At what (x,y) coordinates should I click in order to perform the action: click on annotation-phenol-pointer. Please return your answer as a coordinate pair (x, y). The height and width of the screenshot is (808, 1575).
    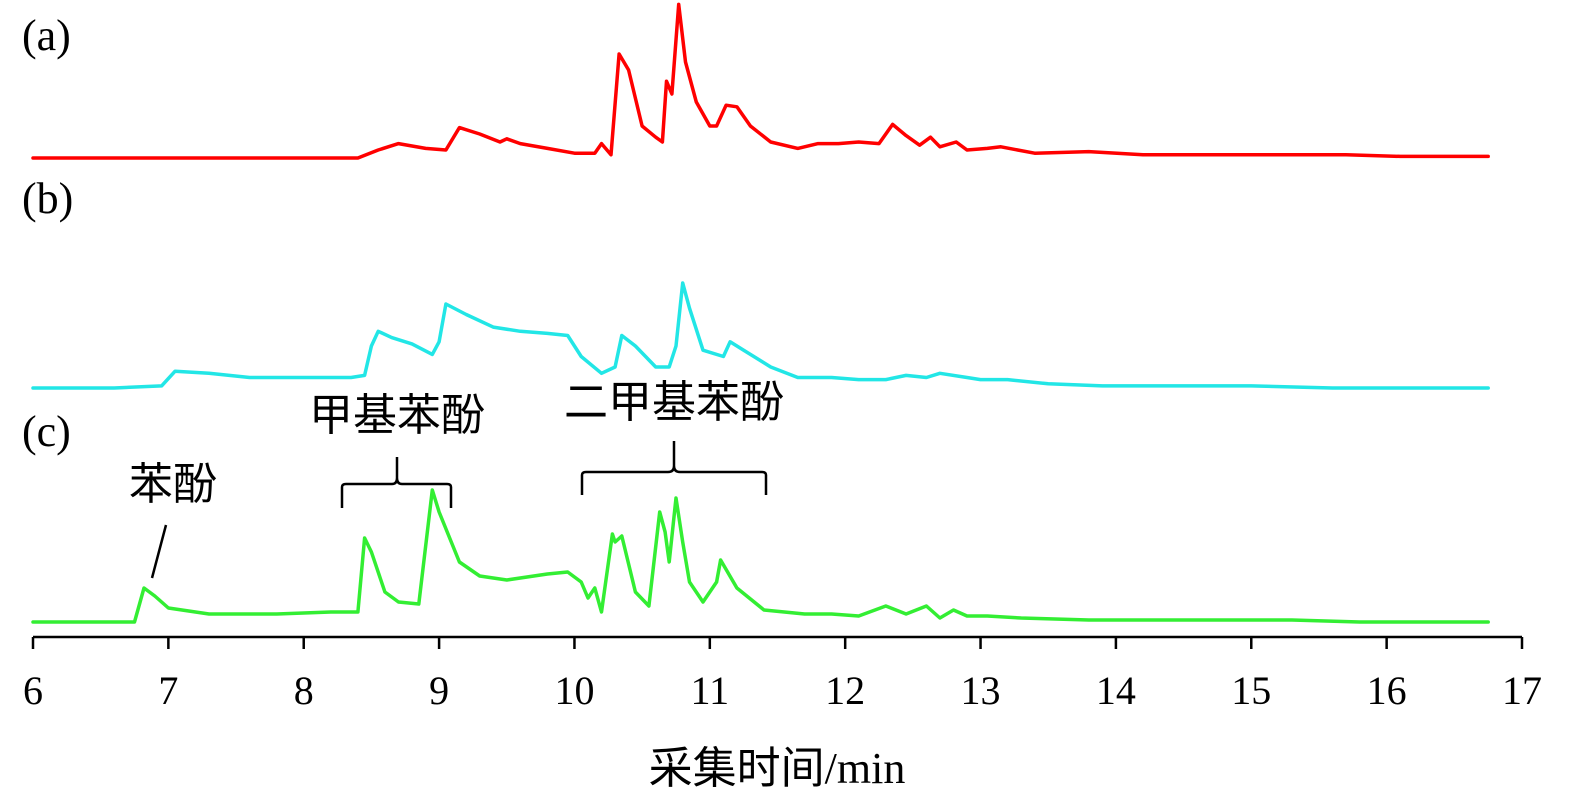
    Looking at the image, I should click on (159, 551).